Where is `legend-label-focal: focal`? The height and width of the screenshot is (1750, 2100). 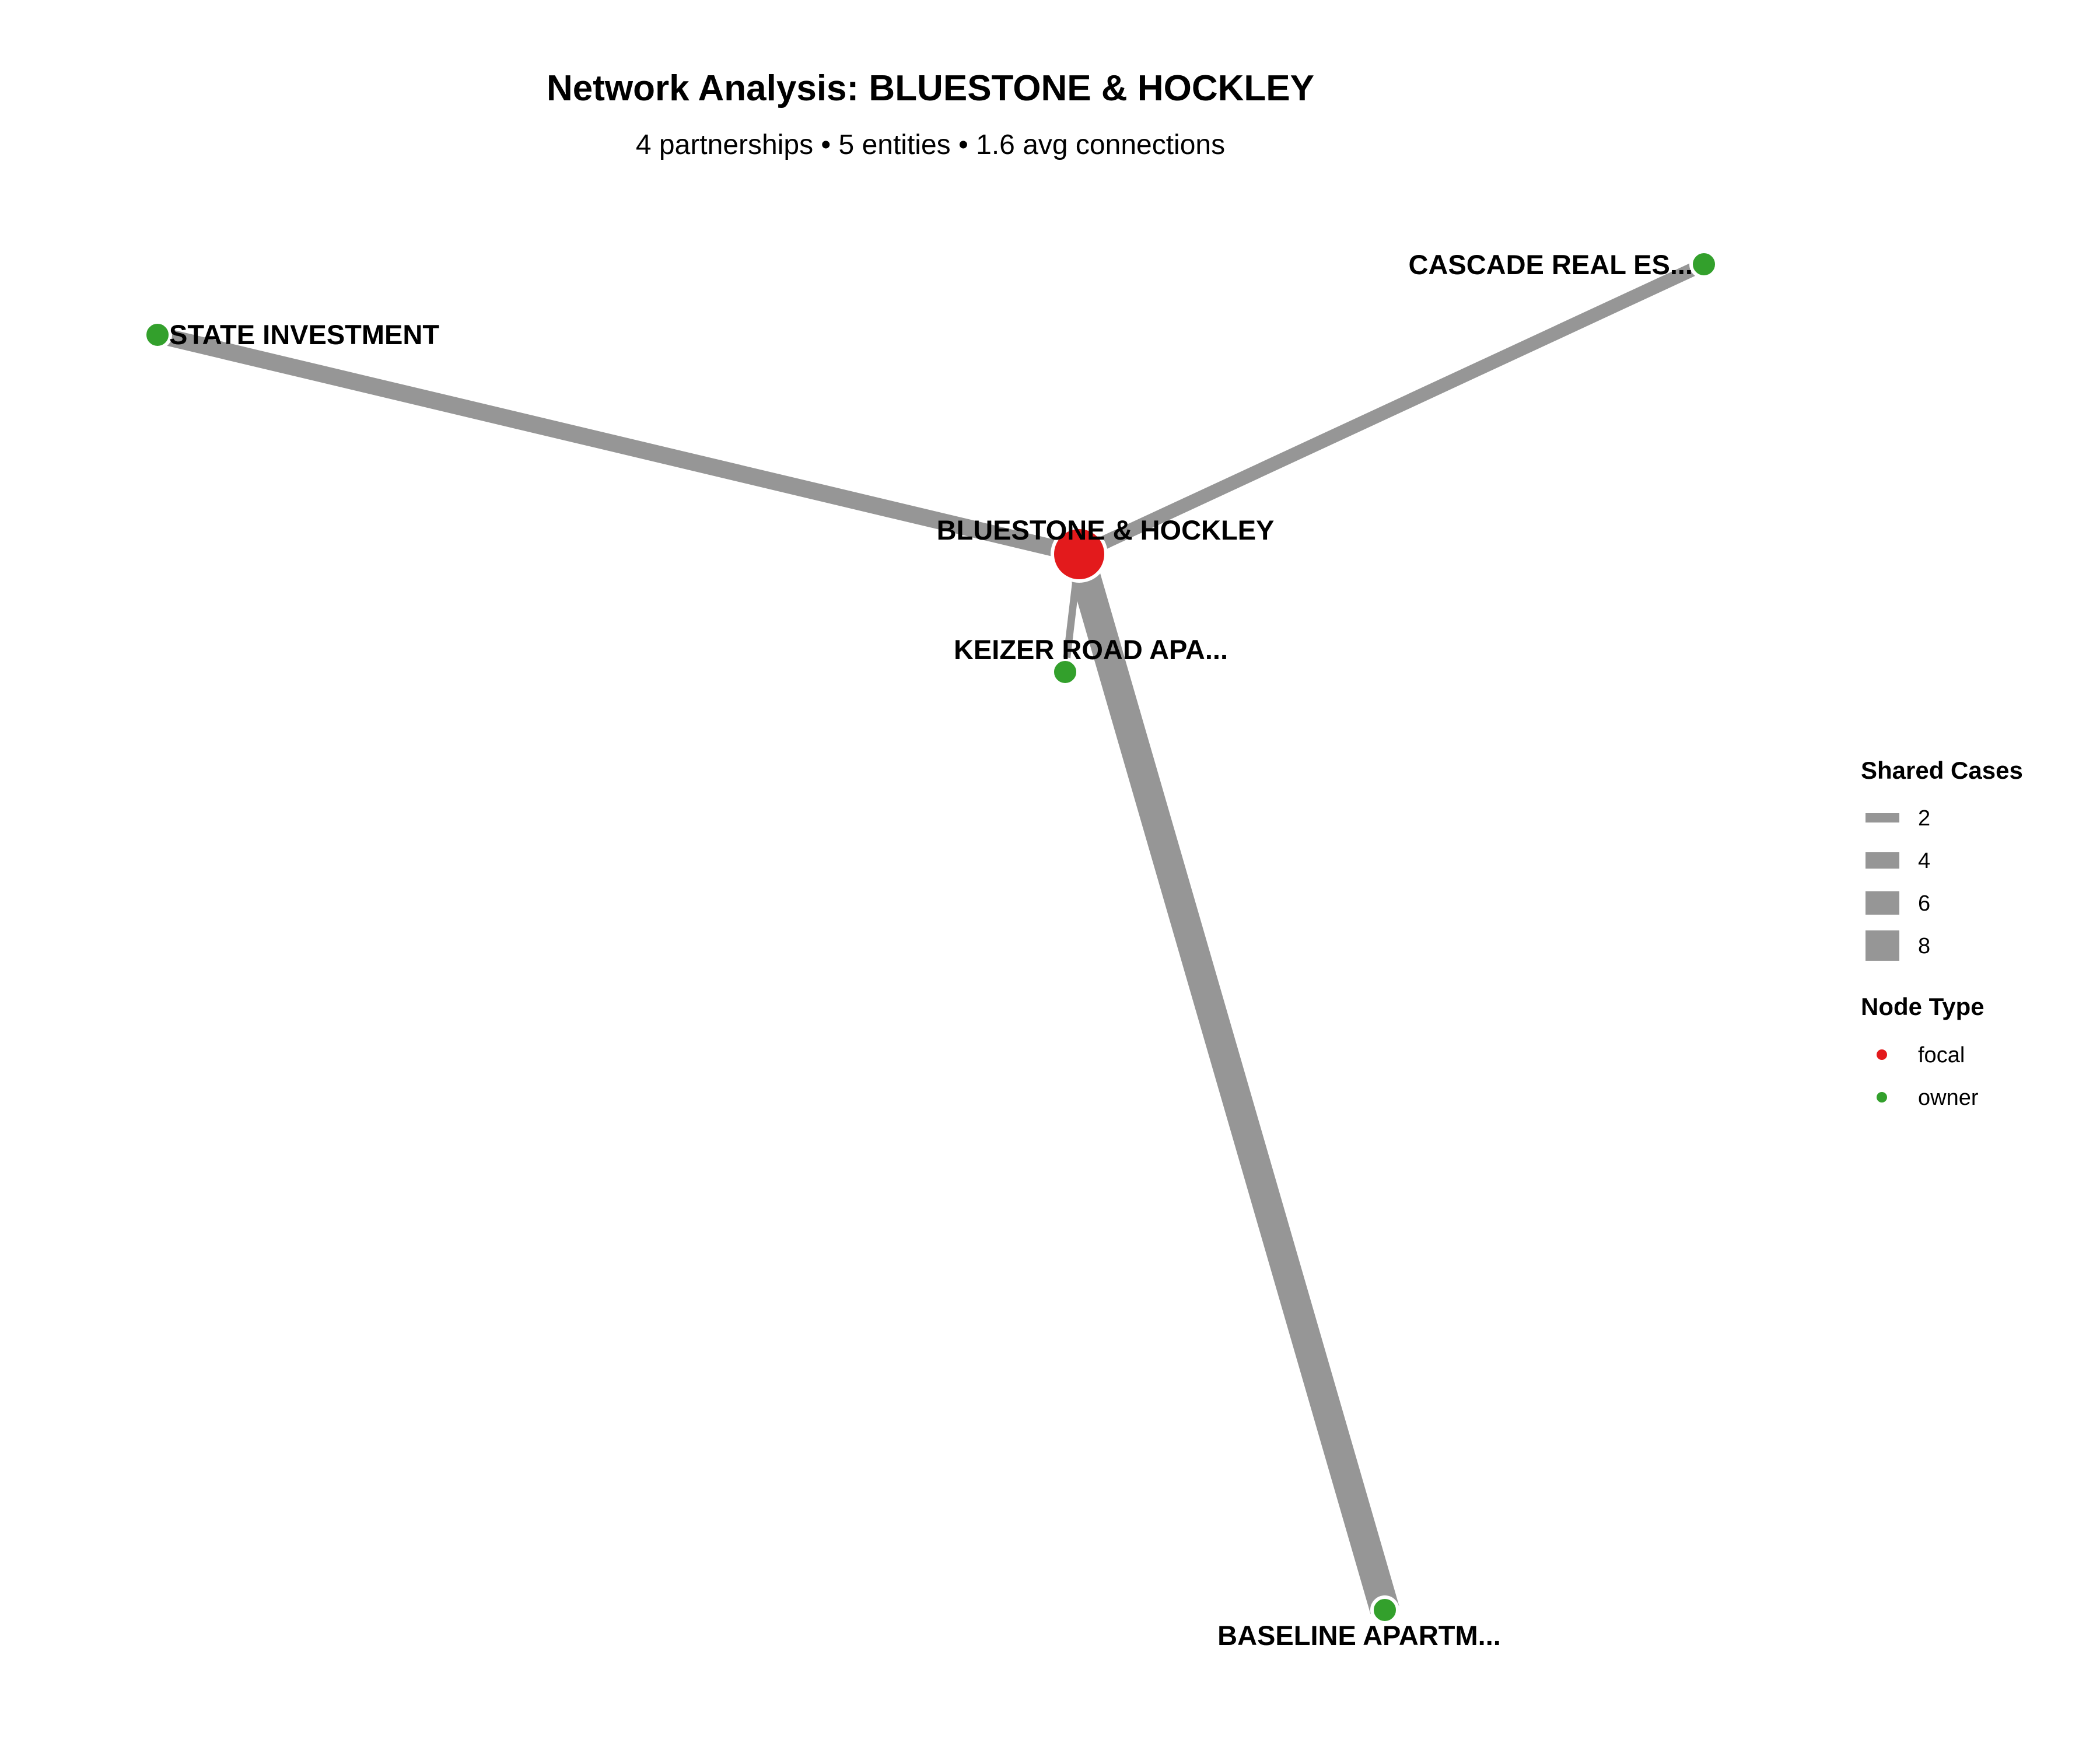
legend-label-focal: focal is located at coordinates (1941, 1055).